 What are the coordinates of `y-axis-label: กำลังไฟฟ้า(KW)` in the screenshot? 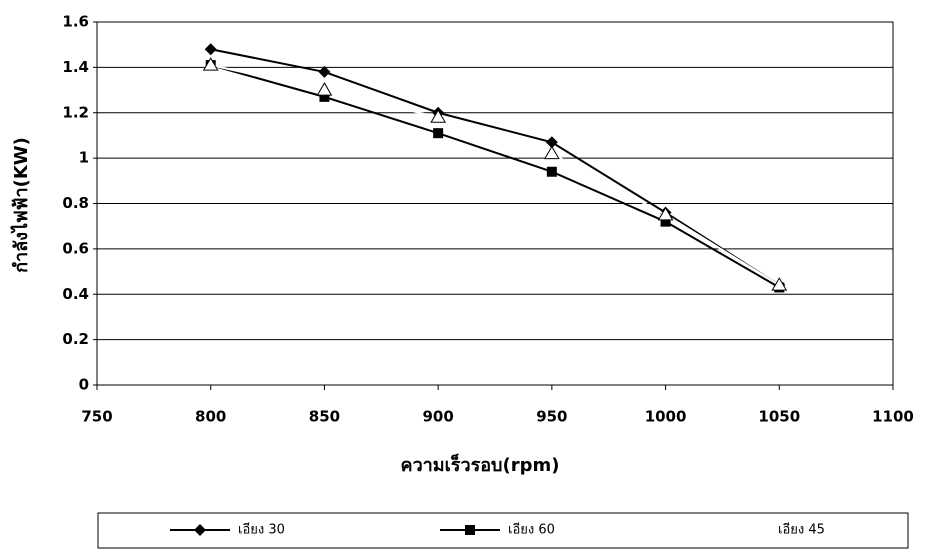 It's located at (21, 205).